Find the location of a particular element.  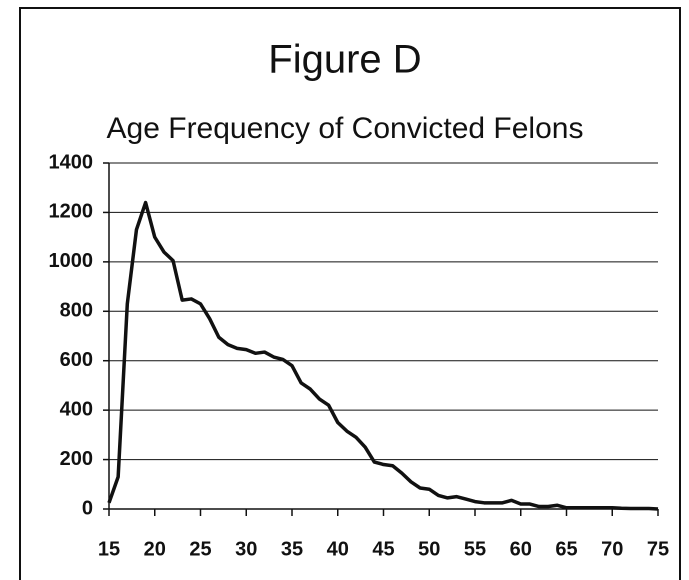

x-tick-label: 35 is located at coordinates (292, 549).